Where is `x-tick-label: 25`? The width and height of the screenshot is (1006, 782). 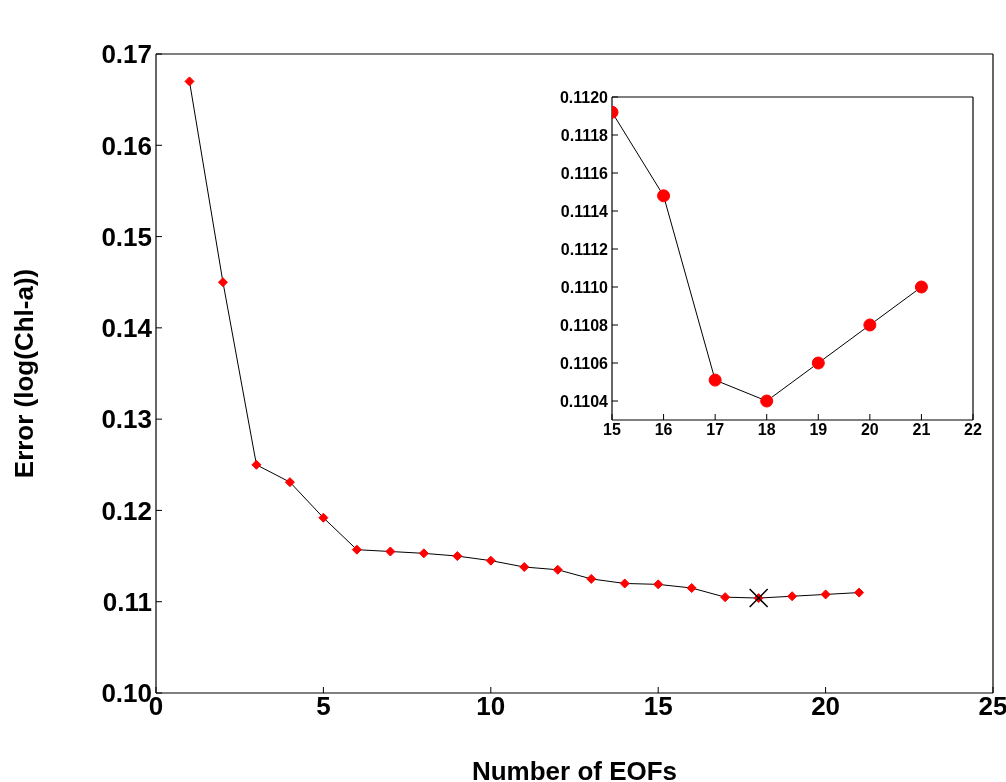
x-tick-label: 25 is located at coordinates (992, 706).